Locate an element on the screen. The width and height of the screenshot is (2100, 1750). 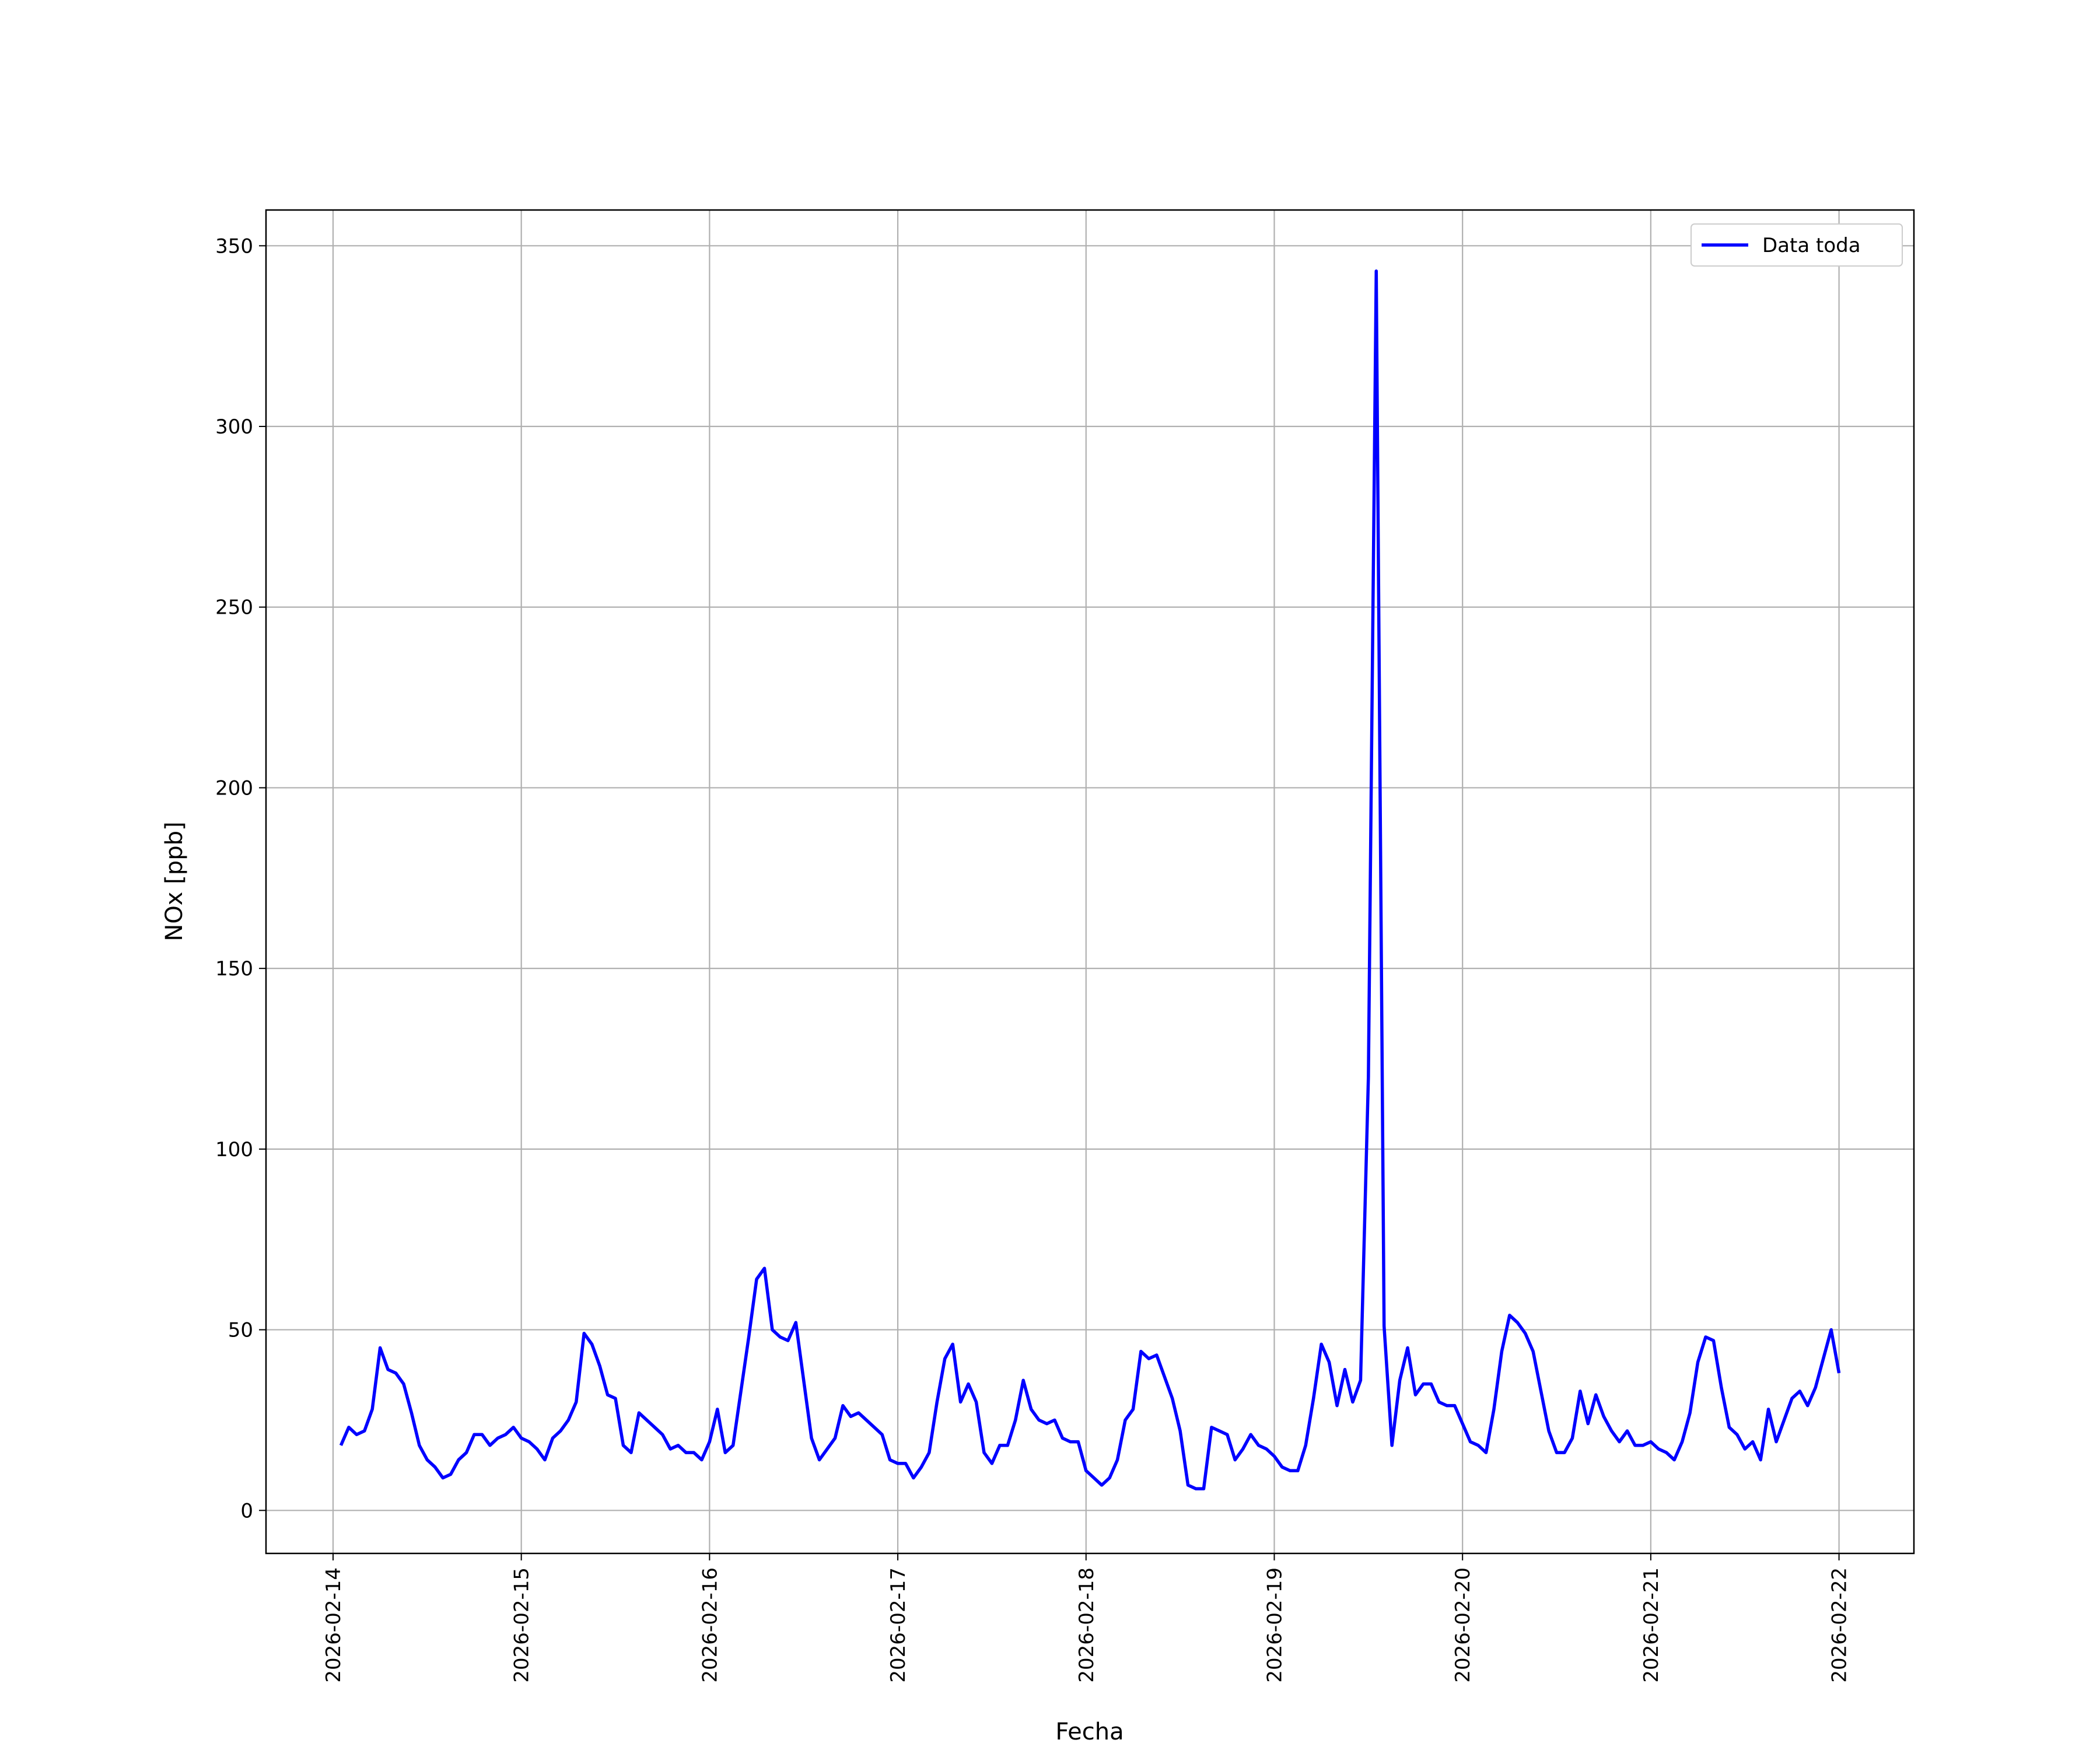
y-tick-label: 150 is located at coordinates (234, 969).